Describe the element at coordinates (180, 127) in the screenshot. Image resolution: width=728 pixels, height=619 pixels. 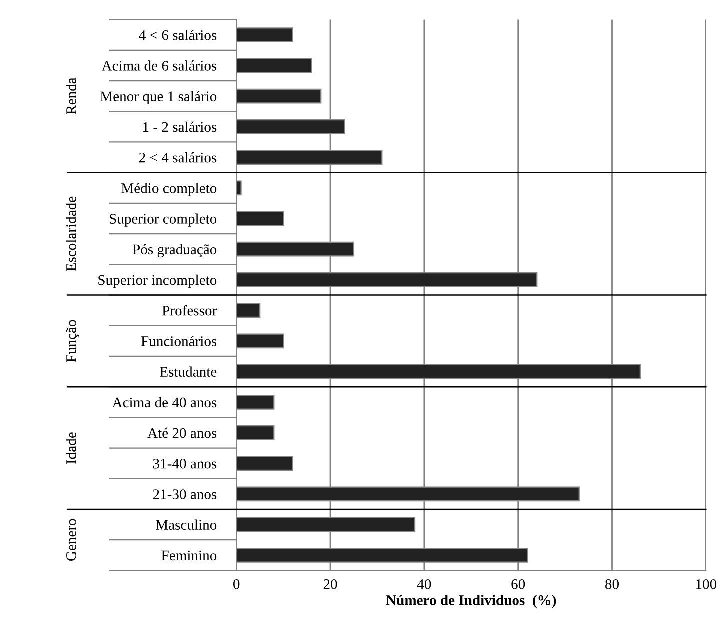
I see `y-tick-label: 1 - 2 salários` at that location.